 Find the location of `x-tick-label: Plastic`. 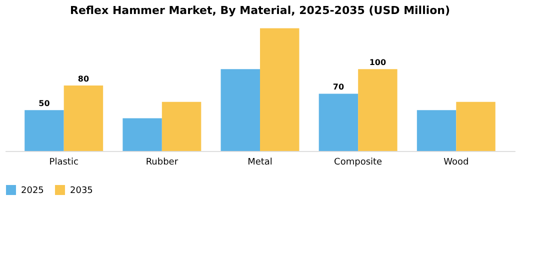

x-tick-label: Plastic is located at coordinates (63, 163).